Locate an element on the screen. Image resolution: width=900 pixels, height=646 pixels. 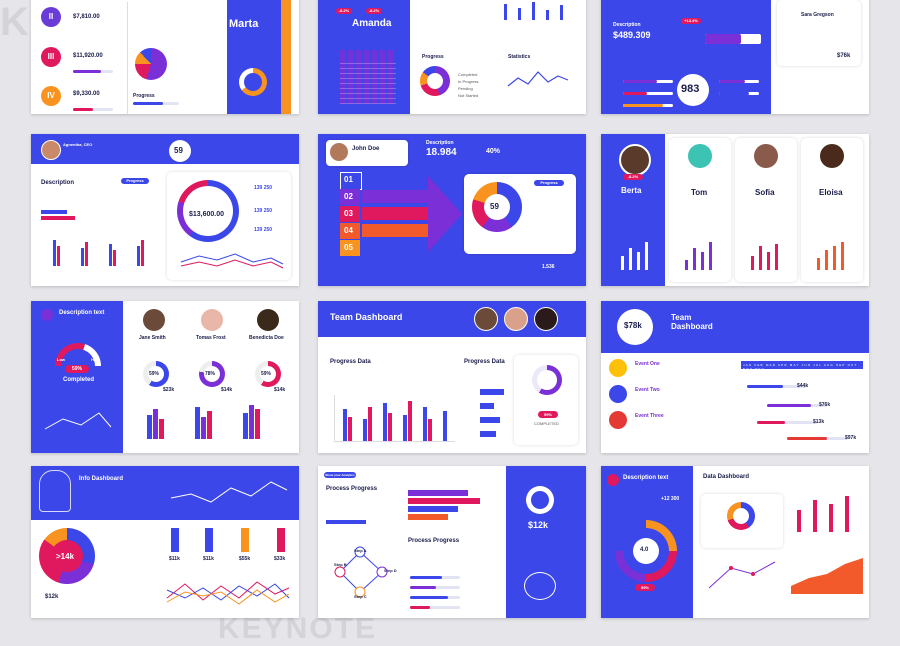
event-2: Event Two is located at coordinates (647, 390).